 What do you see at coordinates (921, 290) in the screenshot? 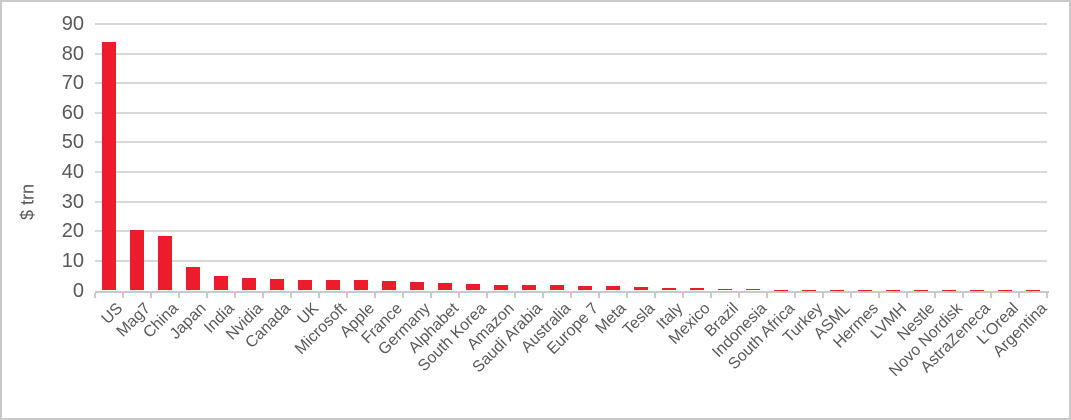
I see `bar-nestle` at bounding box center [921, 290].